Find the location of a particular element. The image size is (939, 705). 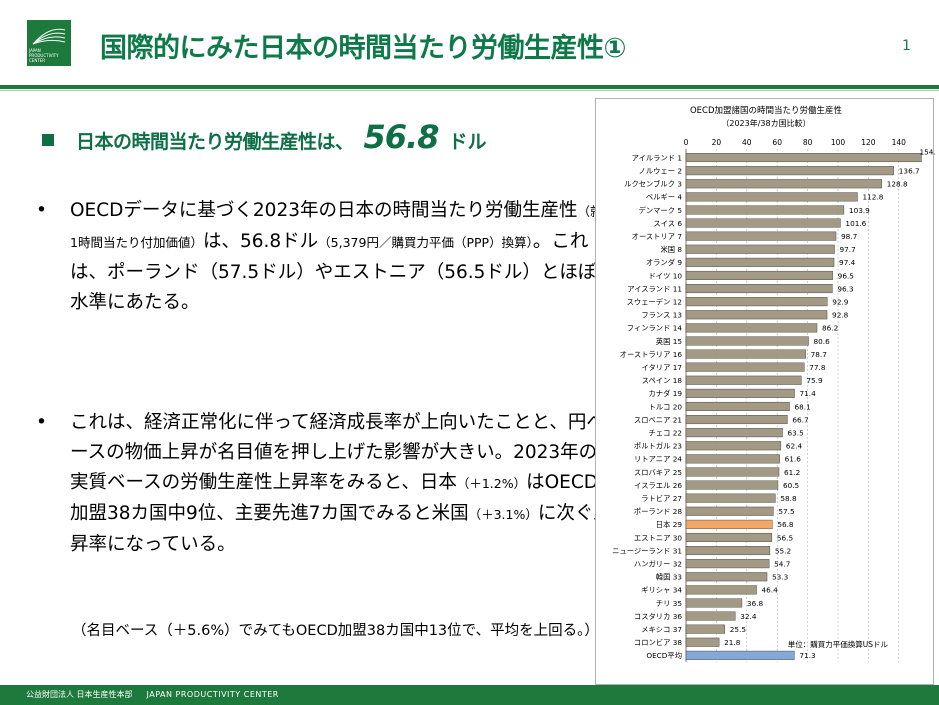

chart-x-tick-label: 20 is located at coordinates (717, 142).